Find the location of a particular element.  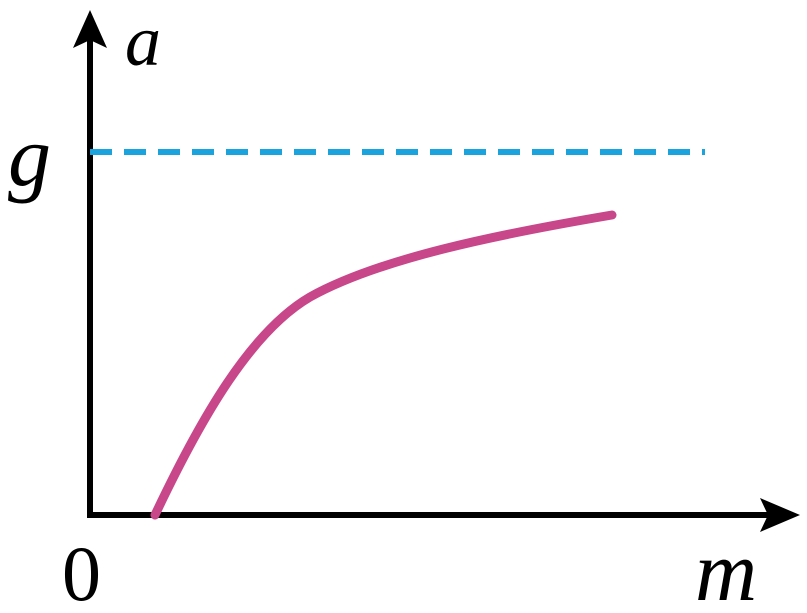

reference-label: g is located at coordinates (29, 156).